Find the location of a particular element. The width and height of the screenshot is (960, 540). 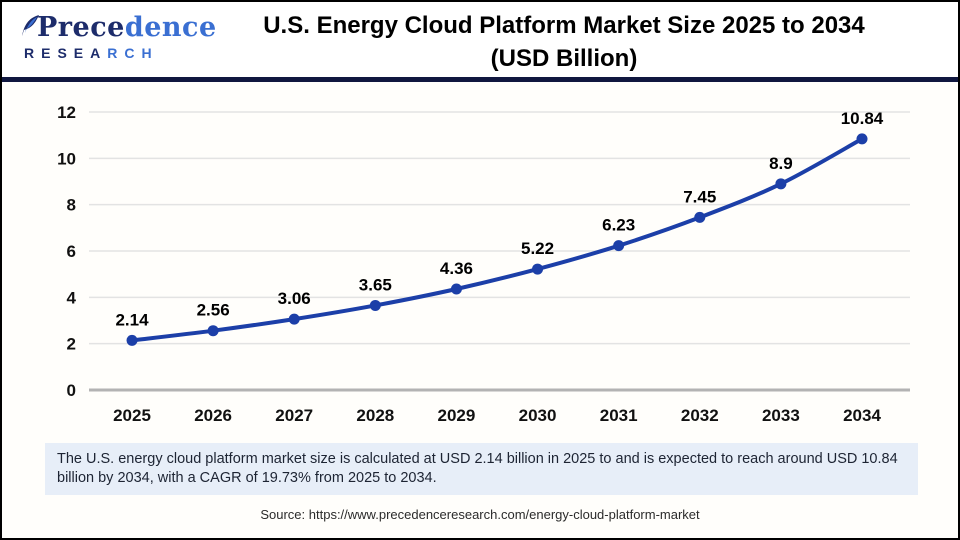

y-tick-label: 8 is located at coordinates (71, 205).